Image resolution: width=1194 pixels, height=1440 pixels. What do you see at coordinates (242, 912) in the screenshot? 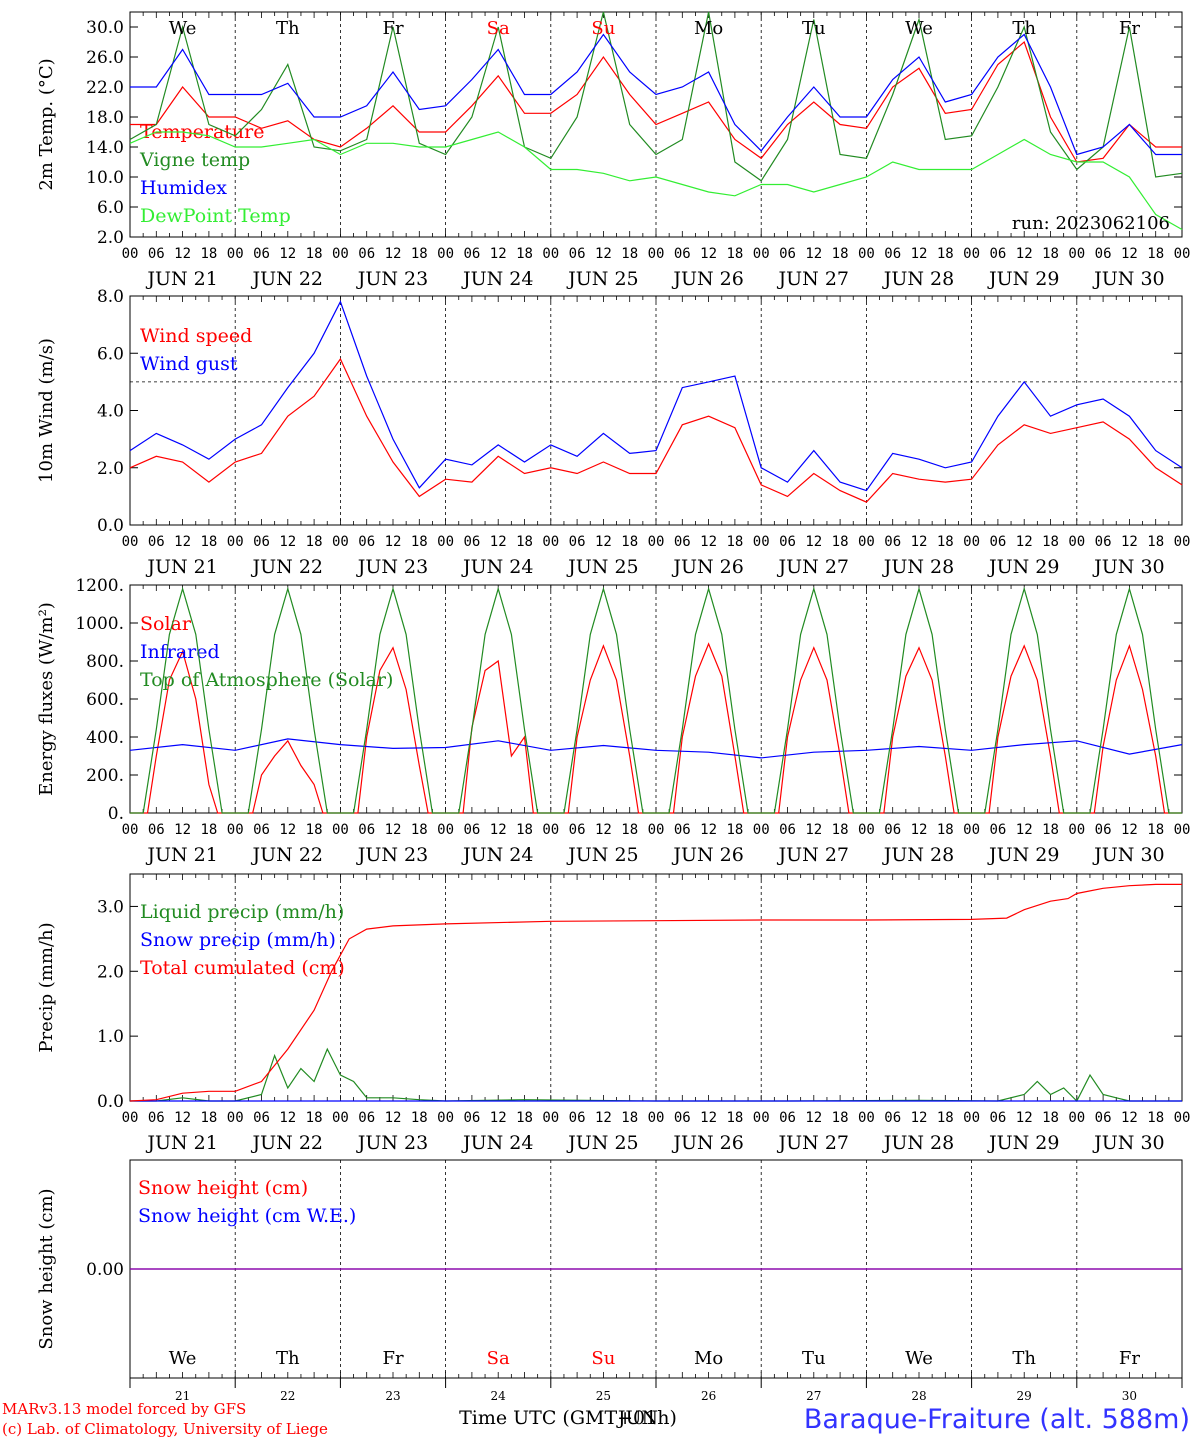
I see `legend-entry: Liquid precip (mm/h)` at bounding box center [242, 912].